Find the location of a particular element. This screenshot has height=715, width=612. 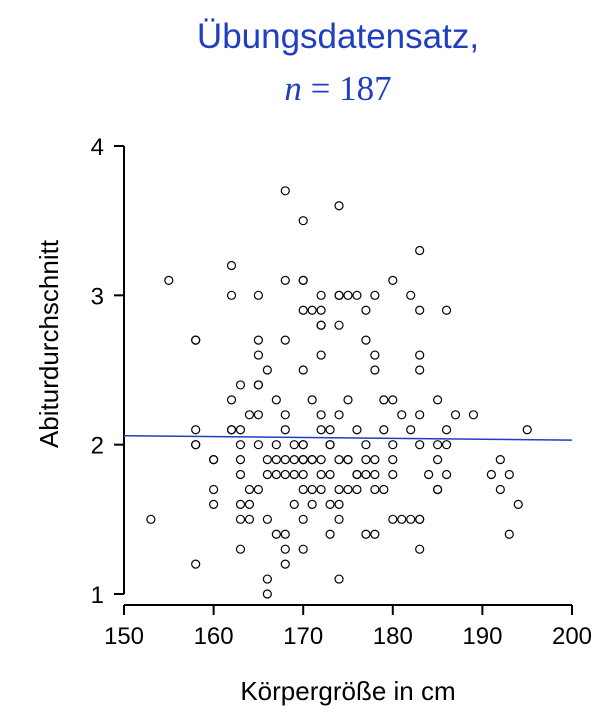

x-tick-label: 160 is located at coordinates (214, 636).